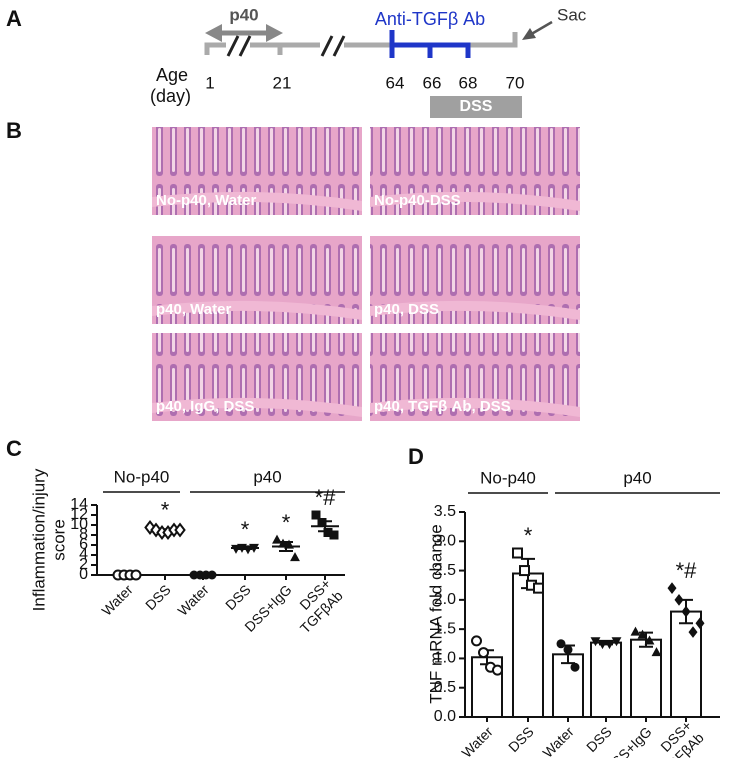 The width and height of the screenshot is (747, 758). Describe the element at coordinates (38, 539) in the screenshot. I see `y-axis-label: Inflammation/injury` at that location.